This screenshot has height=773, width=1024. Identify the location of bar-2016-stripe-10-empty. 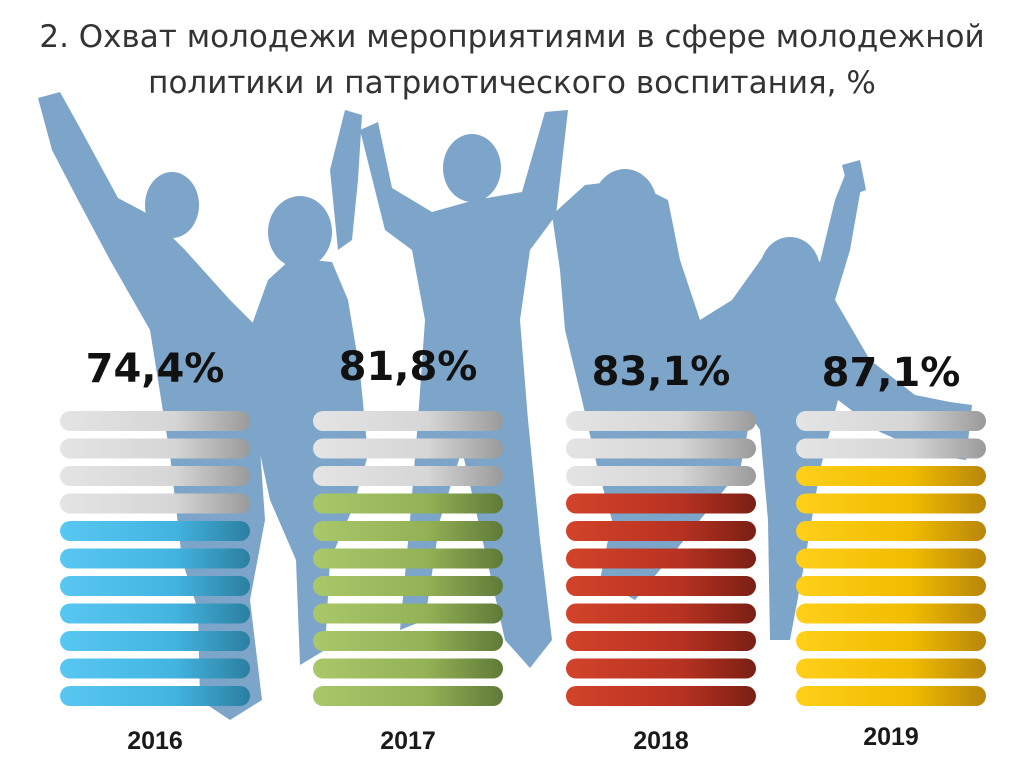
(155, 448).